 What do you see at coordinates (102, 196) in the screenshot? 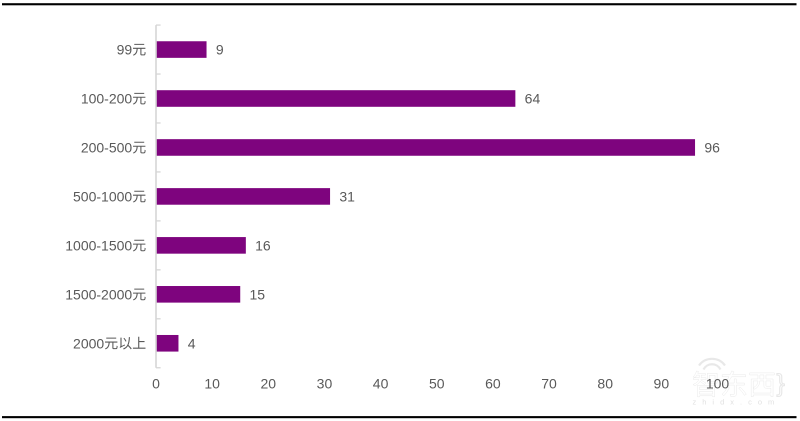
I see `svg-text: 500-1000` at bounding box center [102, 196].